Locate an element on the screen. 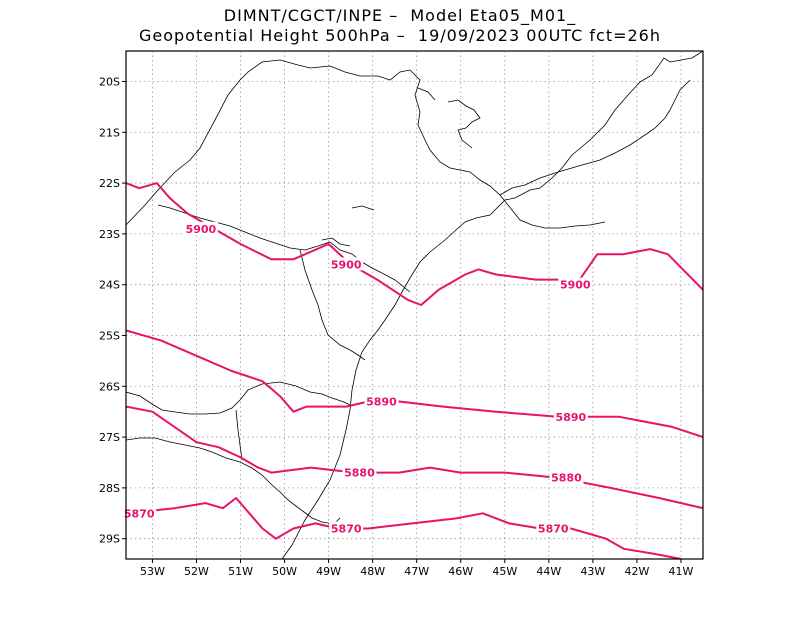 This screenshot has width=800, height=618. lat-tick-label: 28S is located at coordinates (109, 488).